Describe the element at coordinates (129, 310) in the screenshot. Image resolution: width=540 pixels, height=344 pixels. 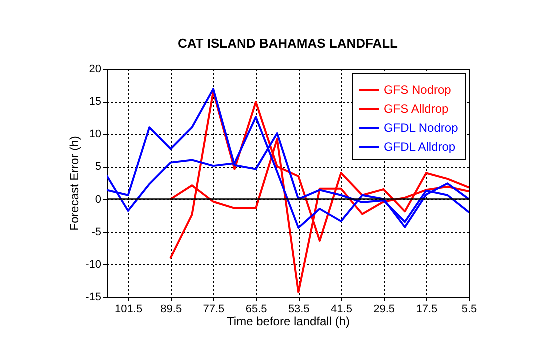
I see `x-tick-label: 101.5` at that location.